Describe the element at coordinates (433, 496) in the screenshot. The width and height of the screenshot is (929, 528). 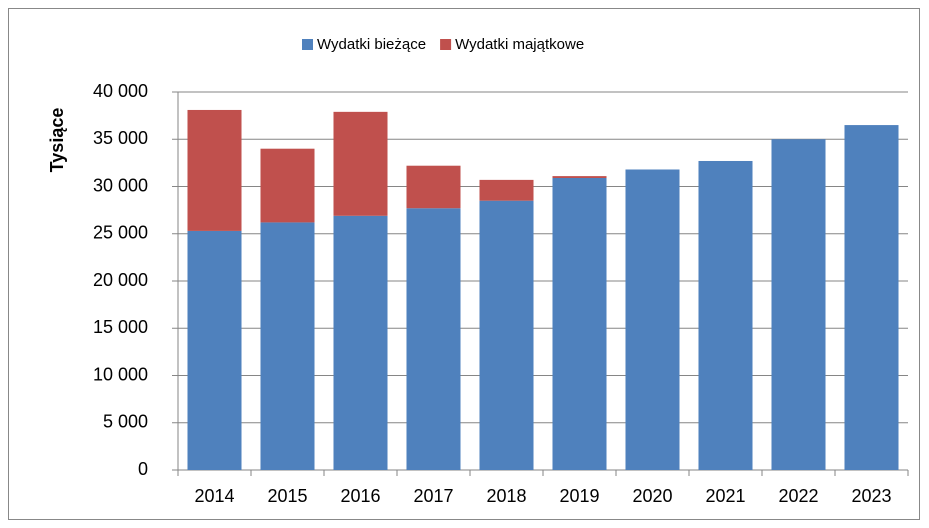
I see `x-tick-label: 2017` at that location.